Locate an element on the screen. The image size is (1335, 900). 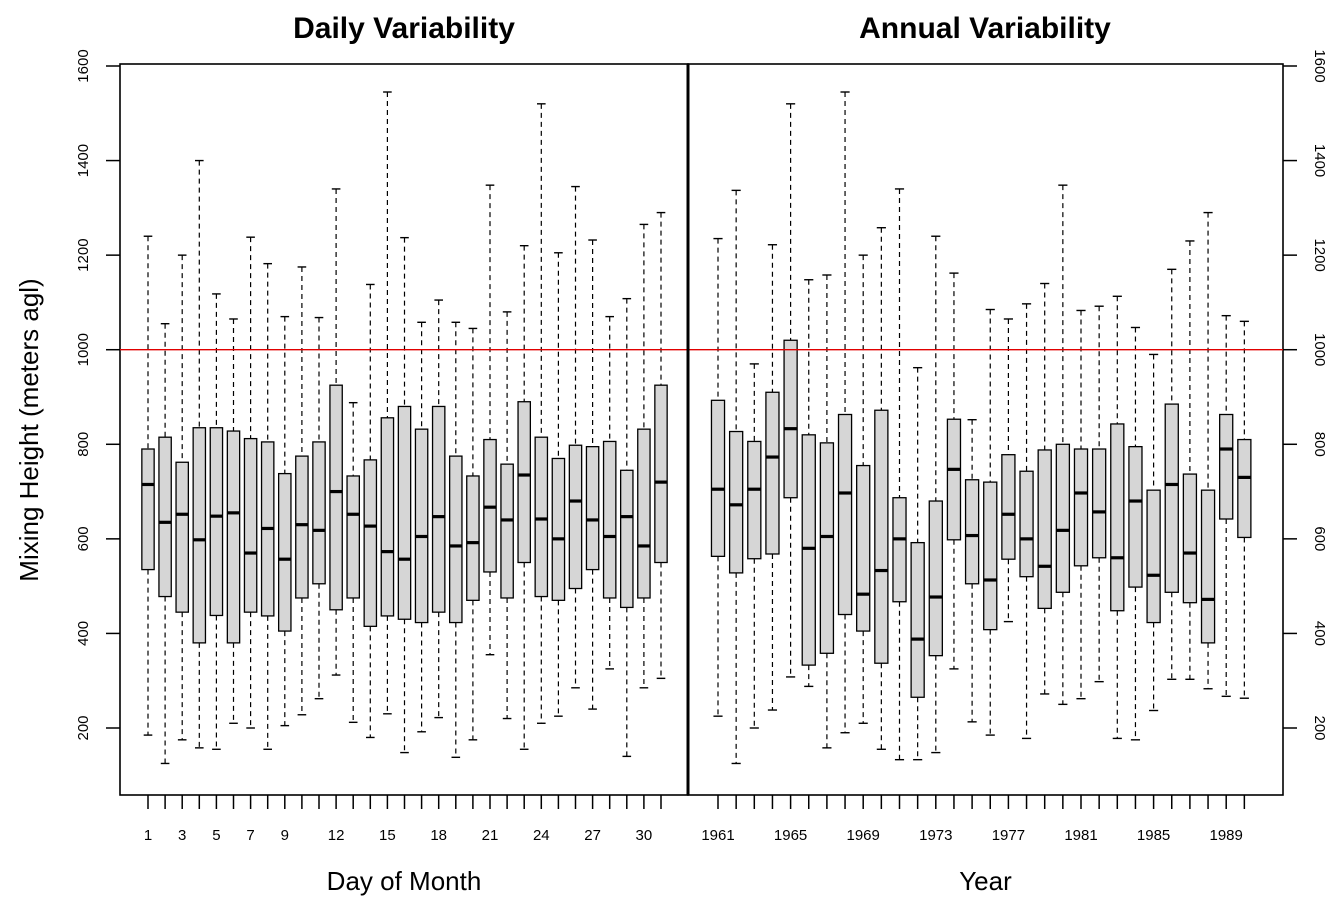
y-tick-label-right: 400 is located at coordinates (1319, 633).